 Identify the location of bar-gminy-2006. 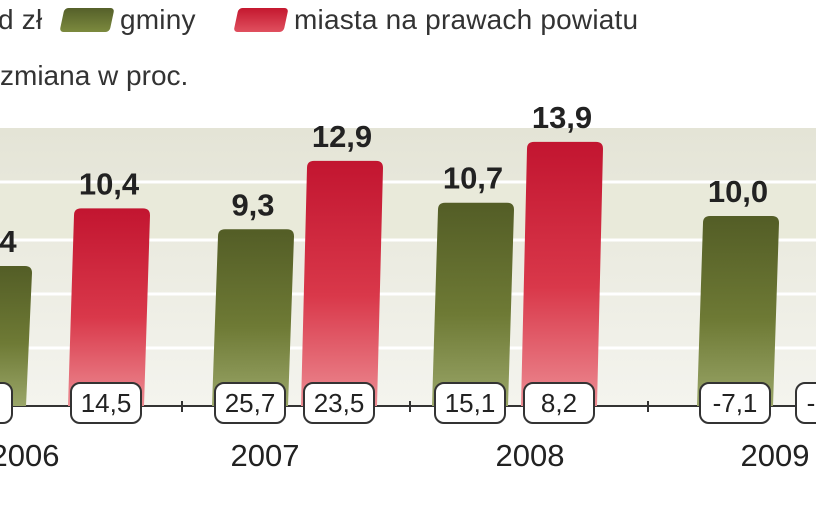
(16, 336).